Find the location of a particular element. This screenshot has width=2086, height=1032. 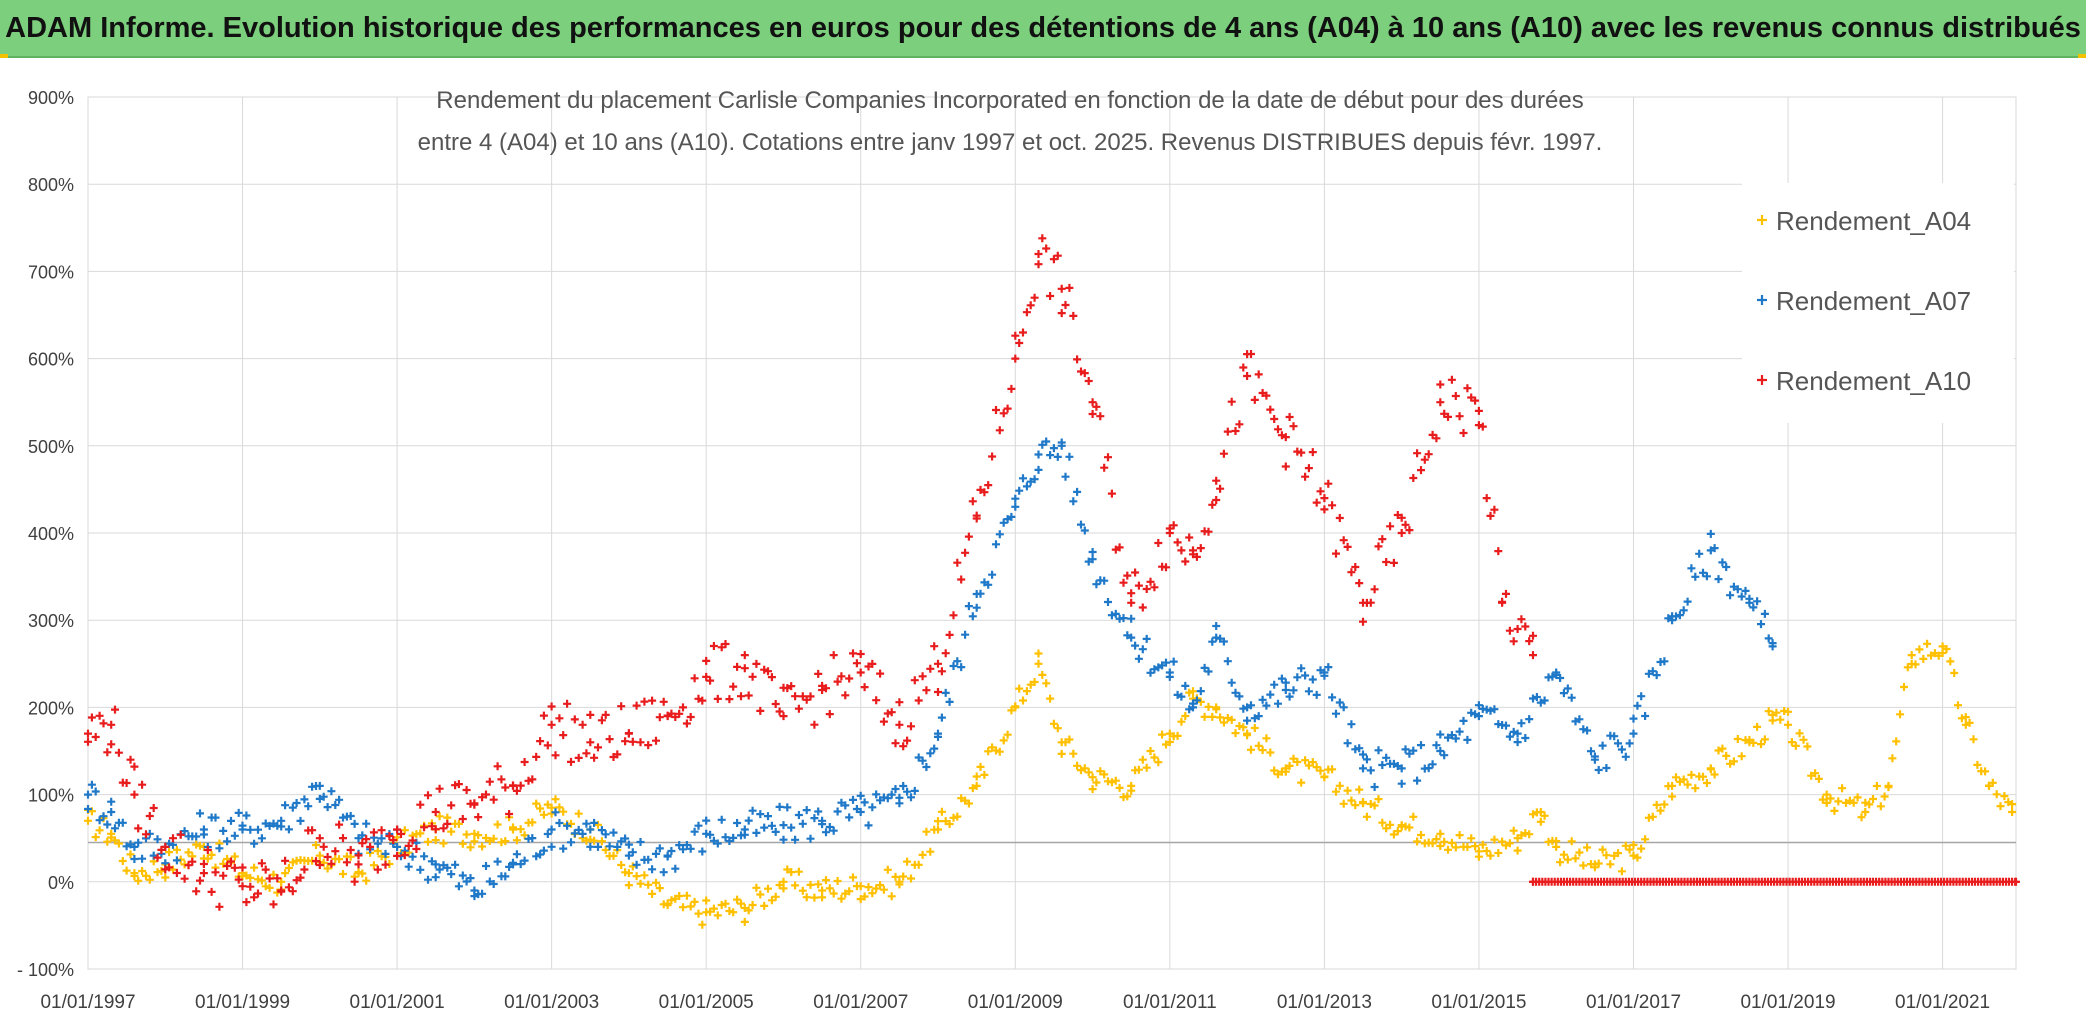

x-tick-label: 01/01/1997 is located at coordinates (87, 1002).